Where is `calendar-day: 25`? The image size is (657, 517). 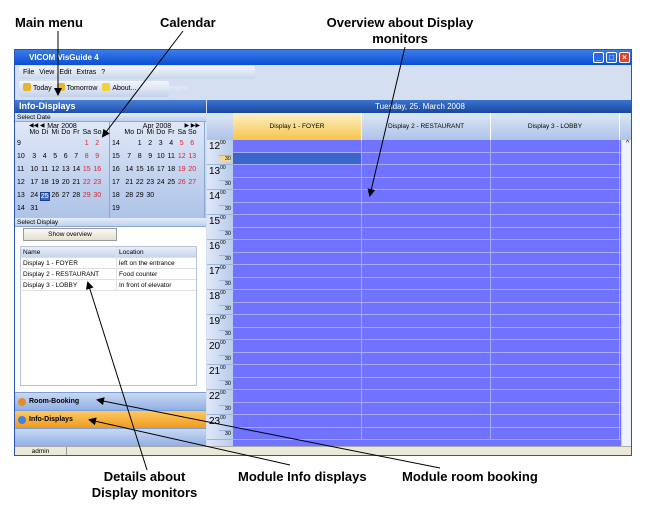
calendar-day: 25 is located at coordinates (171, 182).